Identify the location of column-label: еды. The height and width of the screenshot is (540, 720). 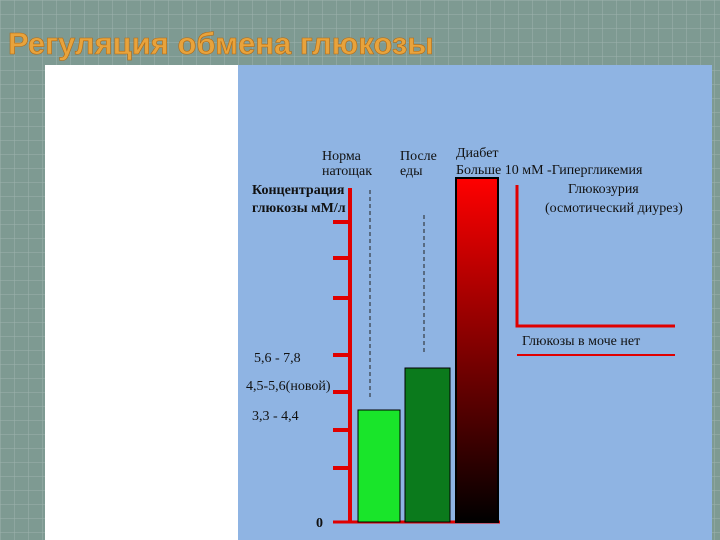
(411, 171).